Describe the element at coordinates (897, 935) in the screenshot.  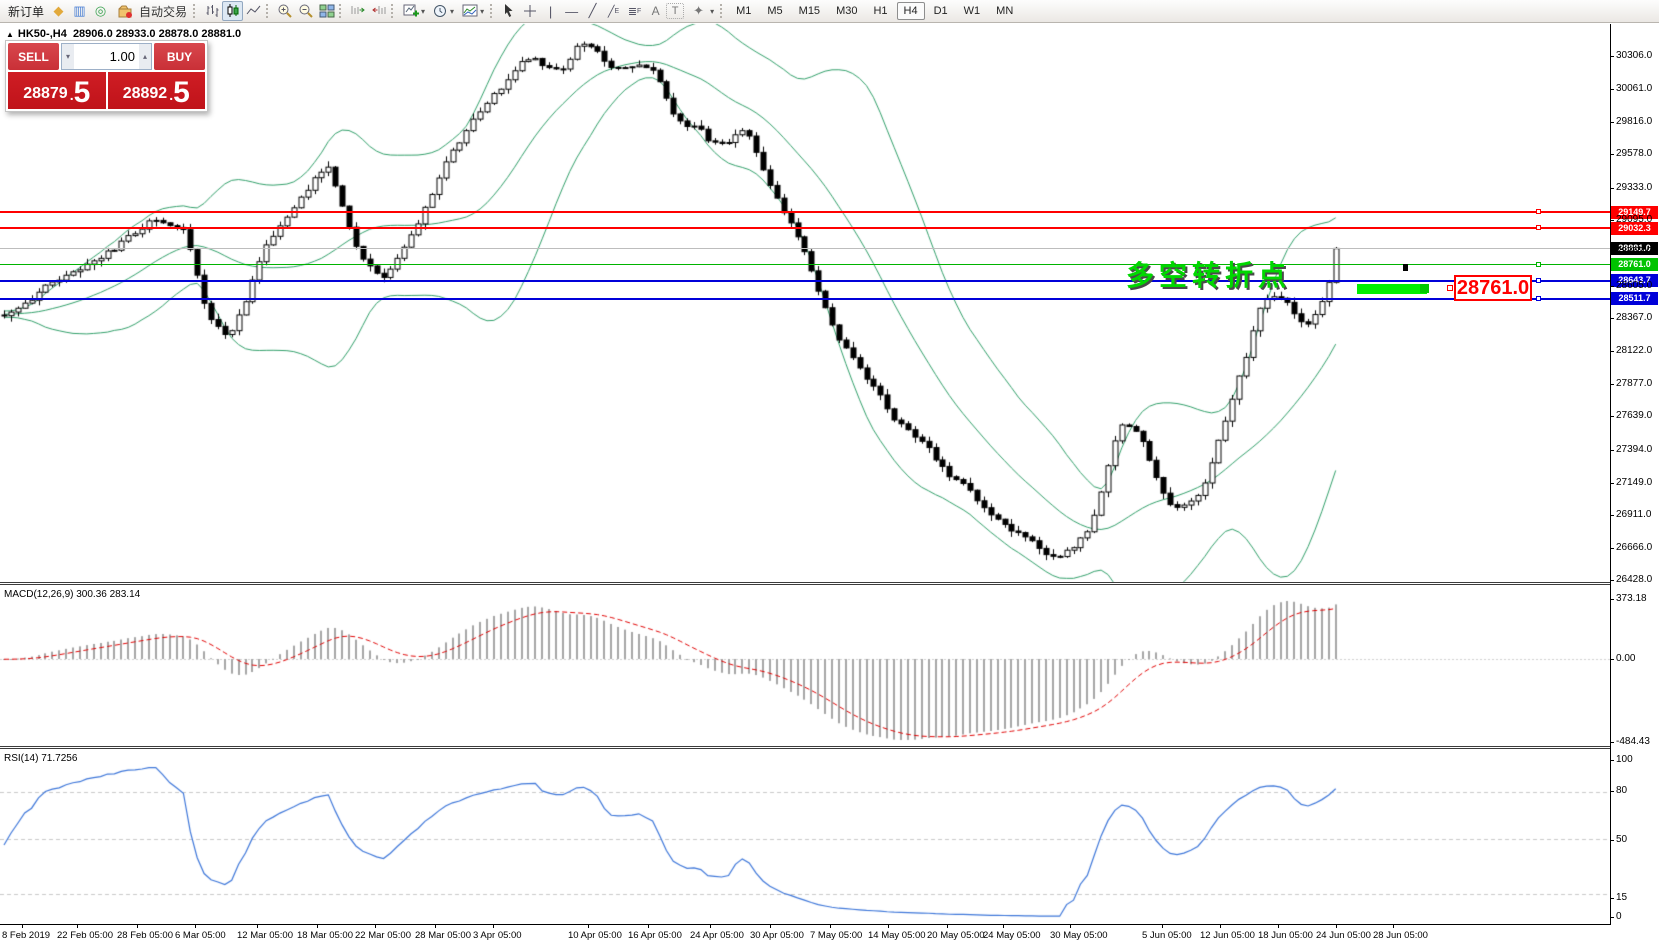
I see `time-tick-label: 14 May 05:00` at that location.